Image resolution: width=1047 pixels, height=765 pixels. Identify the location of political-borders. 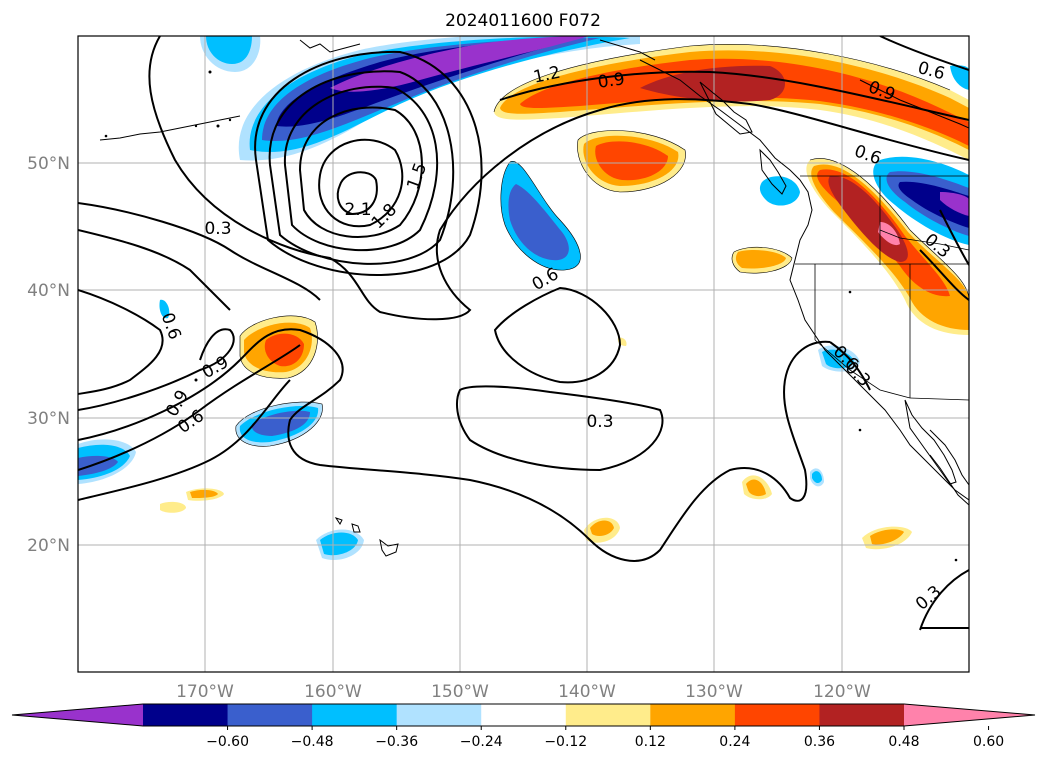
(882, 288).